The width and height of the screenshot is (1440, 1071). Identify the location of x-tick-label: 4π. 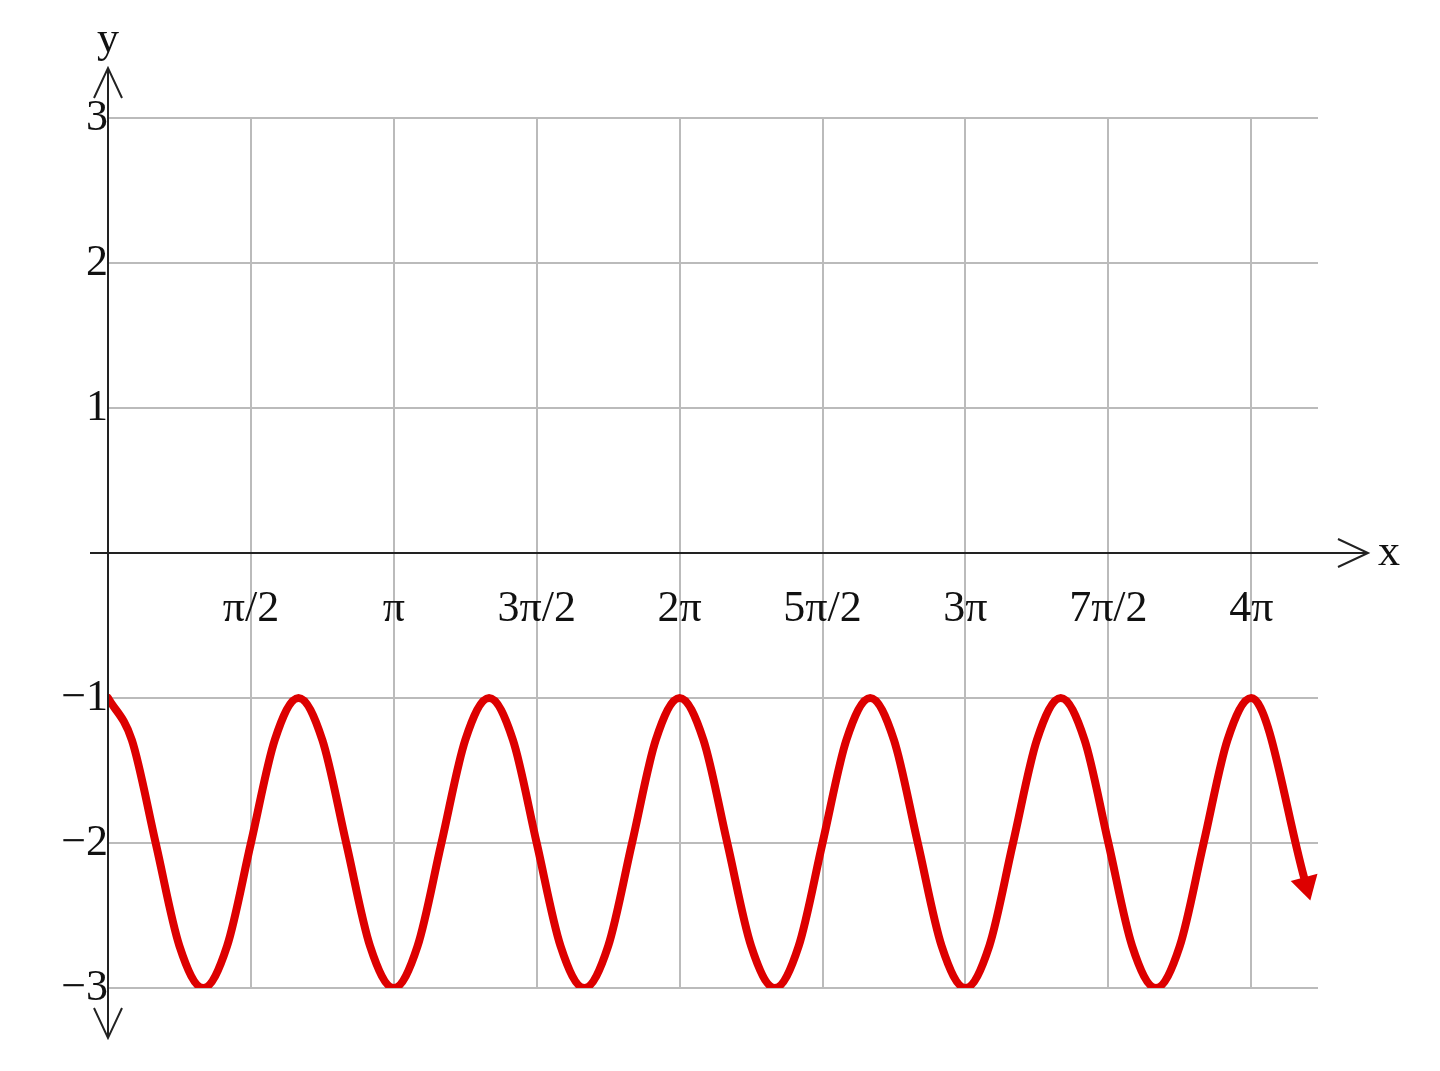
(1251, 606).